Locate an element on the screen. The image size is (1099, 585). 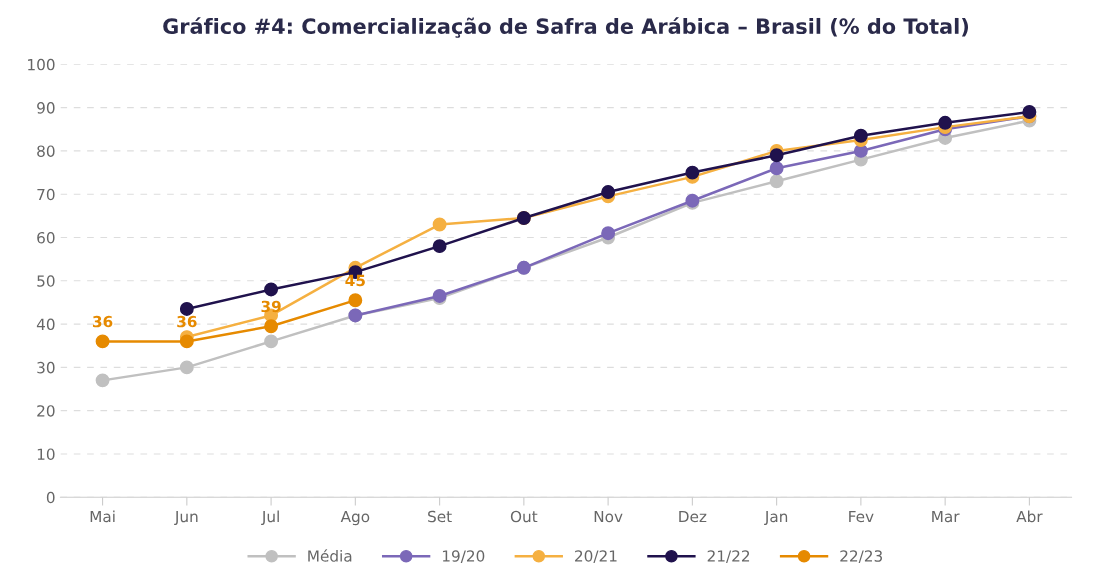
x-tick-label: Set is located at coordinates (440, 516).